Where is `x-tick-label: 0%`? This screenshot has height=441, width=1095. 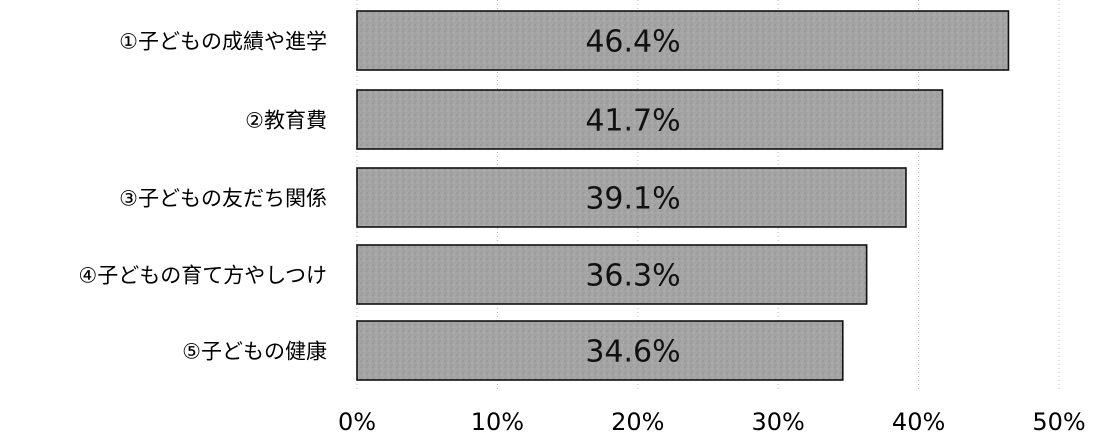
x-tick-label: 0% is located at coordinates (357, 422).